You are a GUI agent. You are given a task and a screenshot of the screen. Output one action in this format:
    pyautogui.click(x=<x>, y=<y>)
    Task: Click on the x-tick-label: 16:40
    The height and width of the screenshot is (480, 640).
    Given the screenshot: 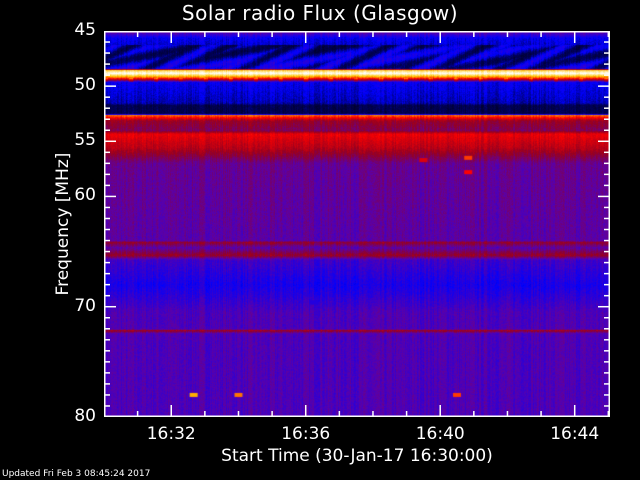 What is the action you would take?
    pyautogui.click(x=440, y=434)
    